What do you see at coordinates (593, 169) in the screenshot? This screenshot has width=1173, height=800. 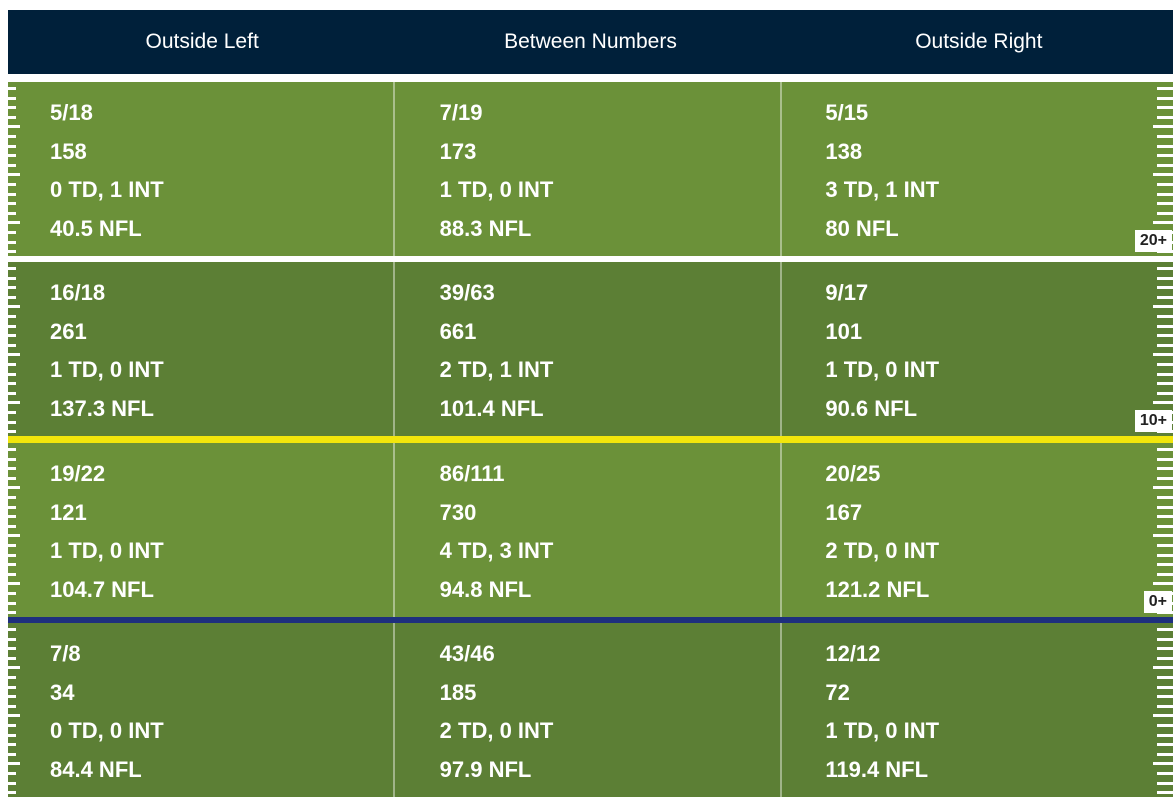 I see `zone-cell-between-numbers: 7/19 173 1 TD, 0 INT 88.3 NFL` at bounding box center [593, 169].